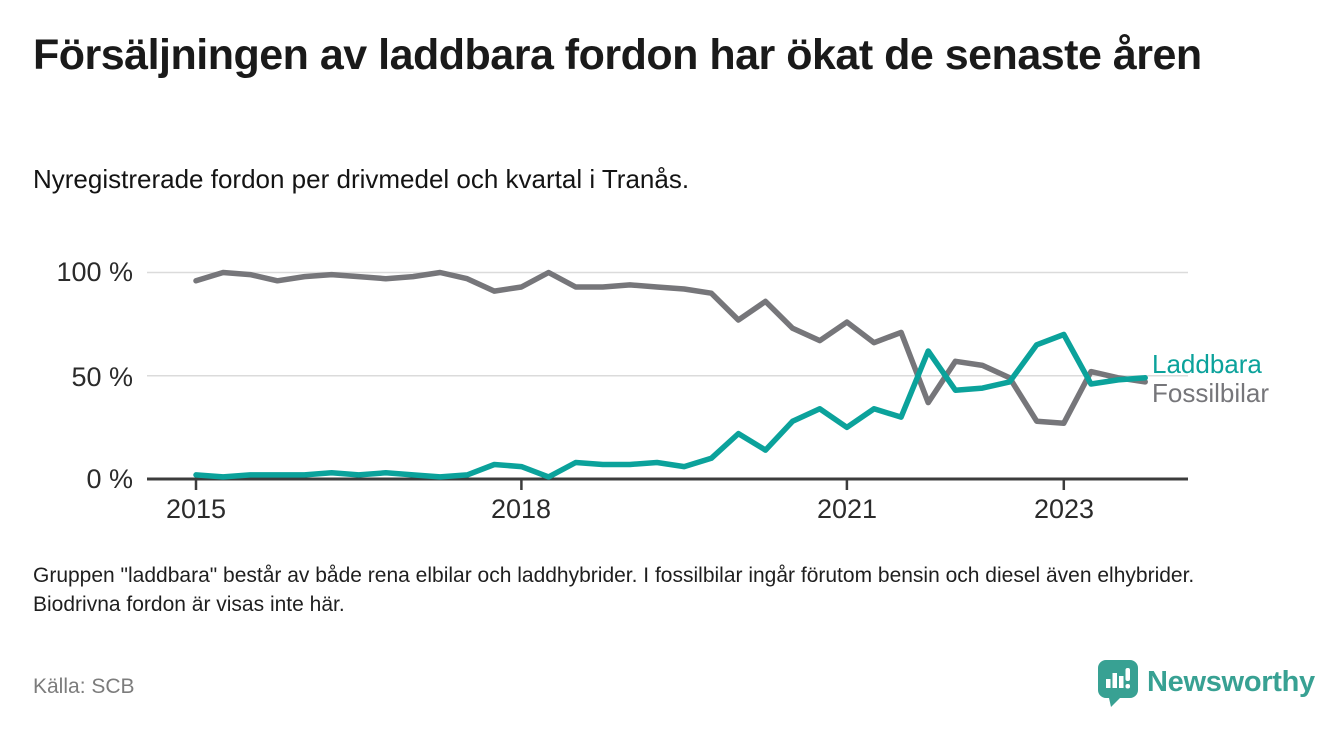 This screenshot has width=1340, height=733. What do you see at coordinates (109, 479) in the screenshot?
I see `y-axis-tick-label-0: 0 %` at bounding box center [109, 479].